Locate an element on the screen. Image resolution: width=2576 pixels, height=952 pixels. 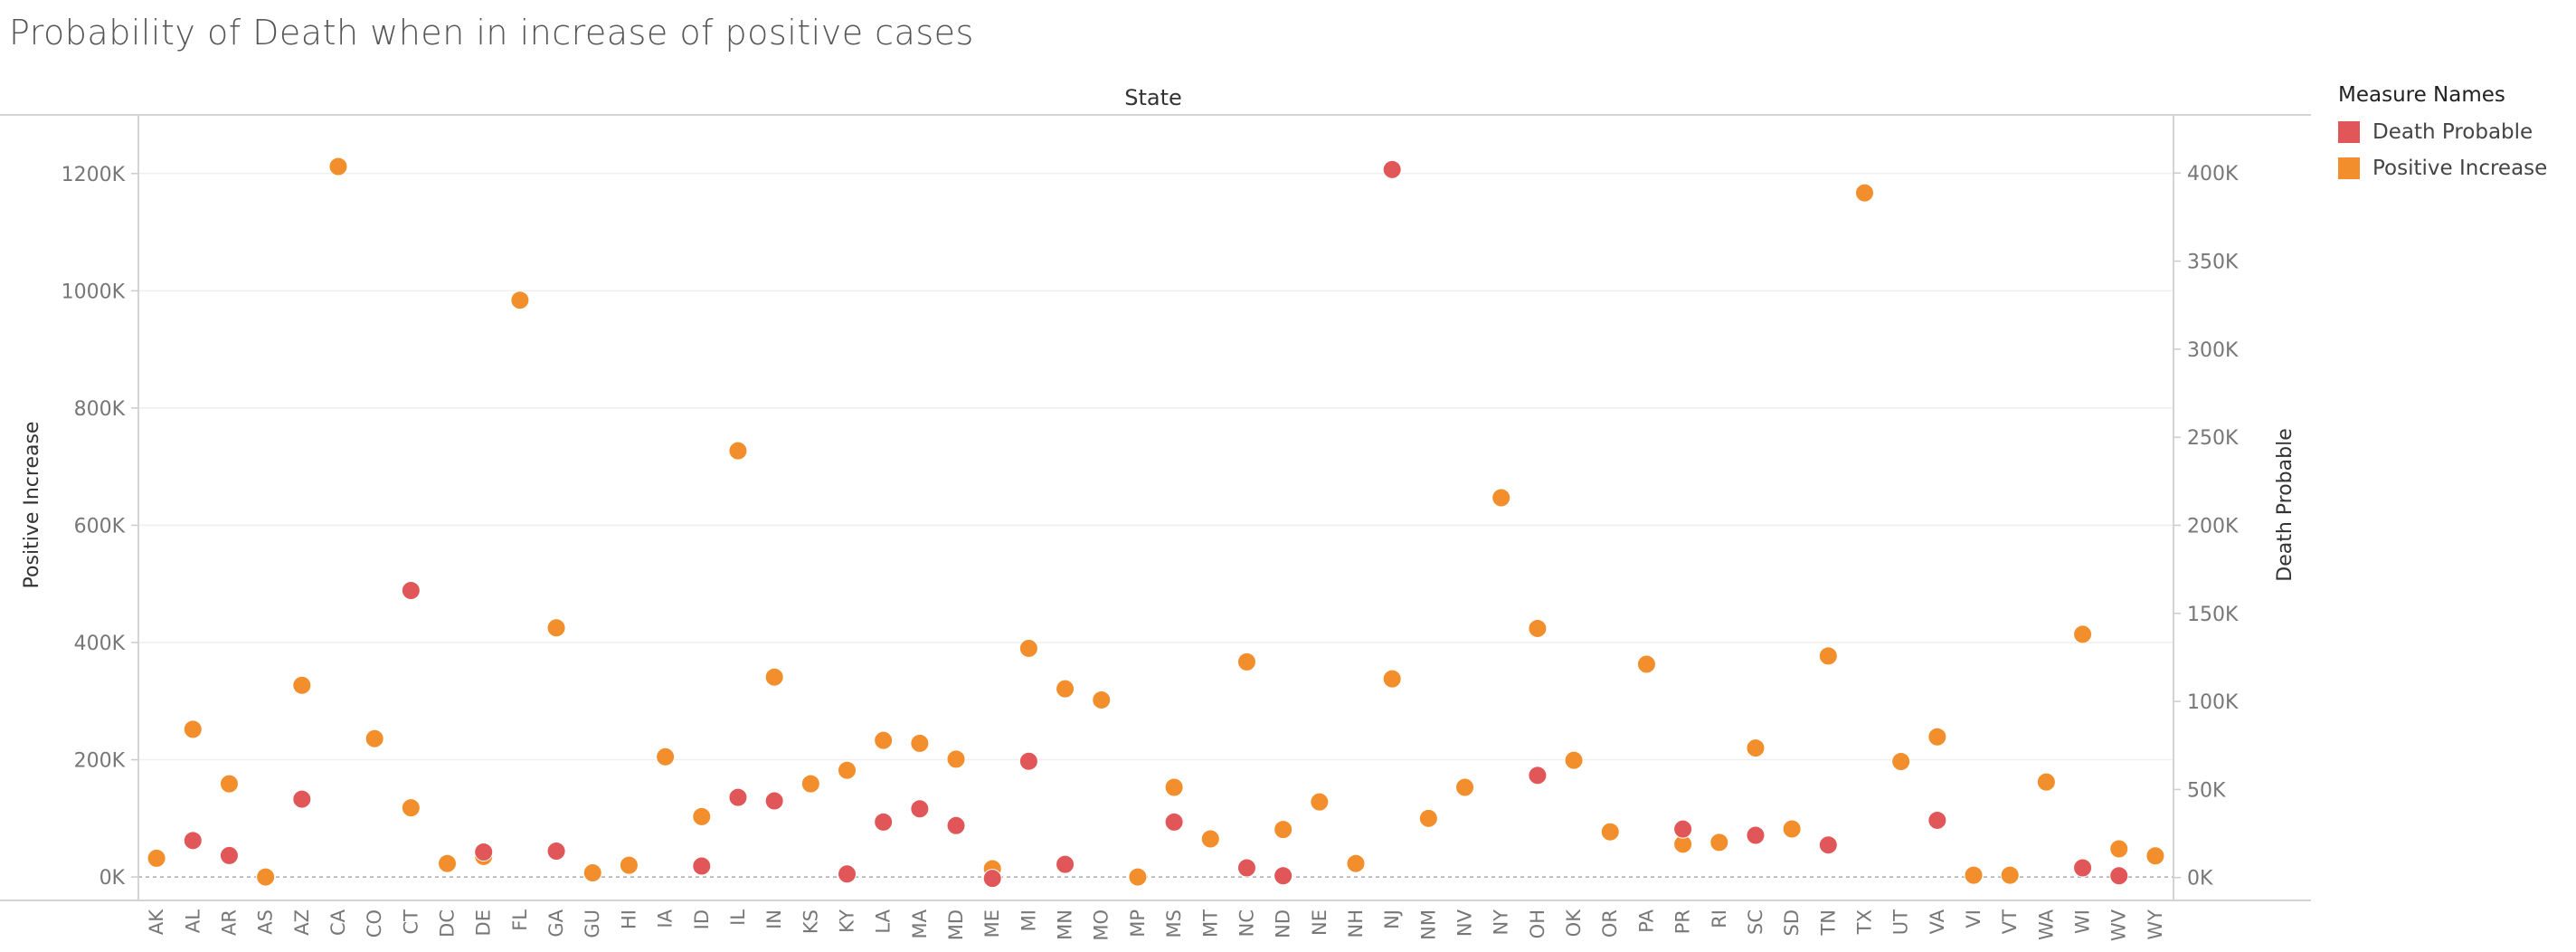
column-header: State is located at coordinates (1153, 97).